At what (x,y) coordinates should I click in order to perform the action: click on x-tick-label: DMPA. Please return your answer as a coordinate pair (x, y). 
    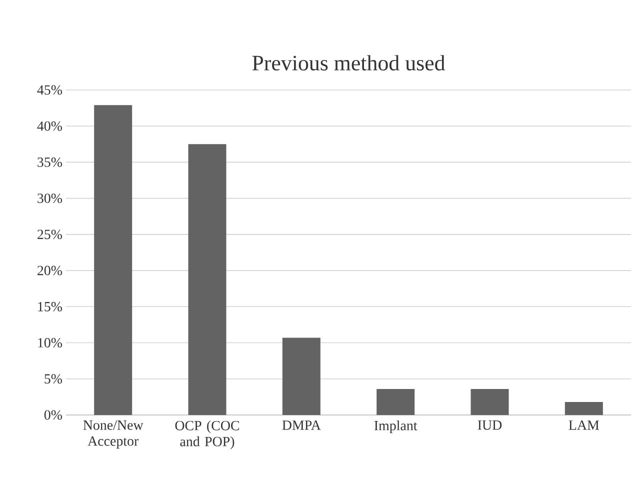
    Looking at the image, I should click on (301, 425).